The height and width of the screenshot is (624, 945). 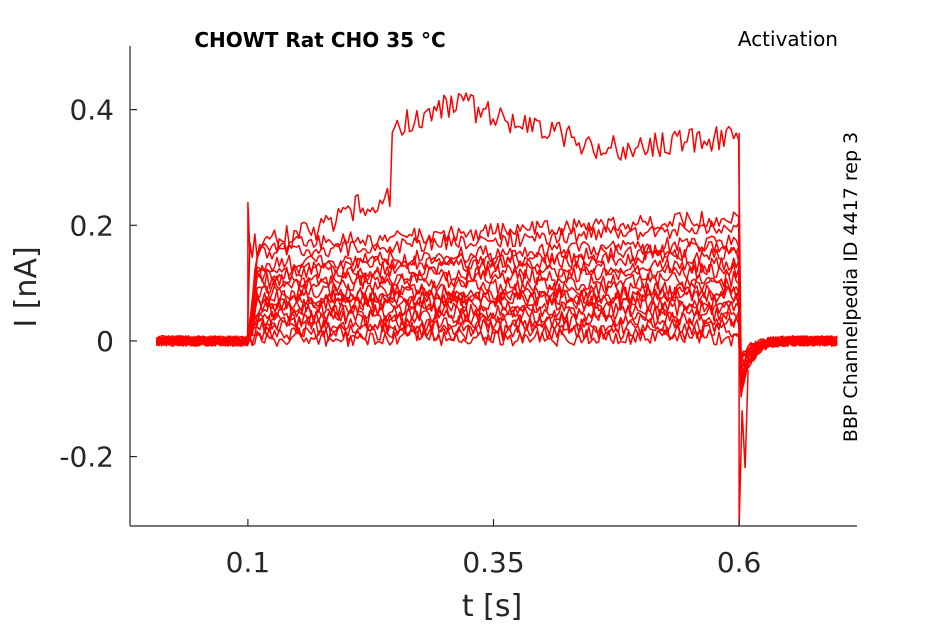 What do you see at coordinates (98, 284) in the screenshot?
I see `y-tick-group: -0.2 0 0.2 0.4` at bounding box center [98, 284].